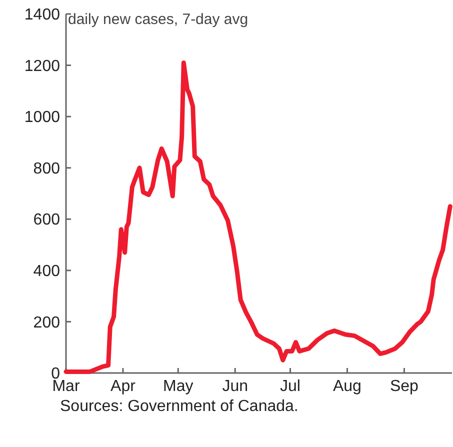 This screenshot has height=447, width=453. Describe the element at coordinates (42, 66) in the screenshot. I see `y-tick-label: 1200` at that location.